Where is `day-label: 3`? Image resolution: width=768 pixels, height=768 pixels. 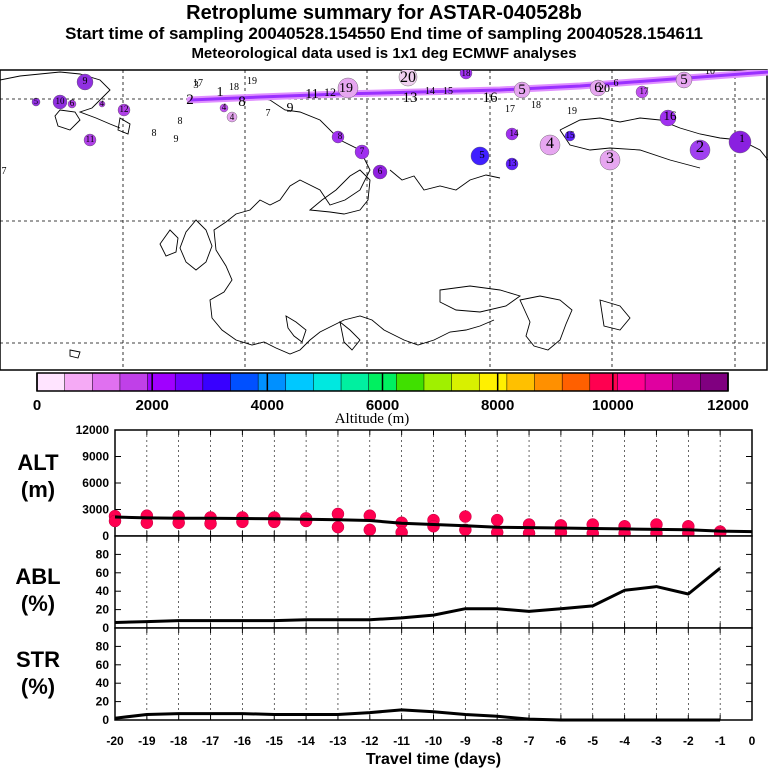 day-label: 3 is located at coordinates (610, 158).